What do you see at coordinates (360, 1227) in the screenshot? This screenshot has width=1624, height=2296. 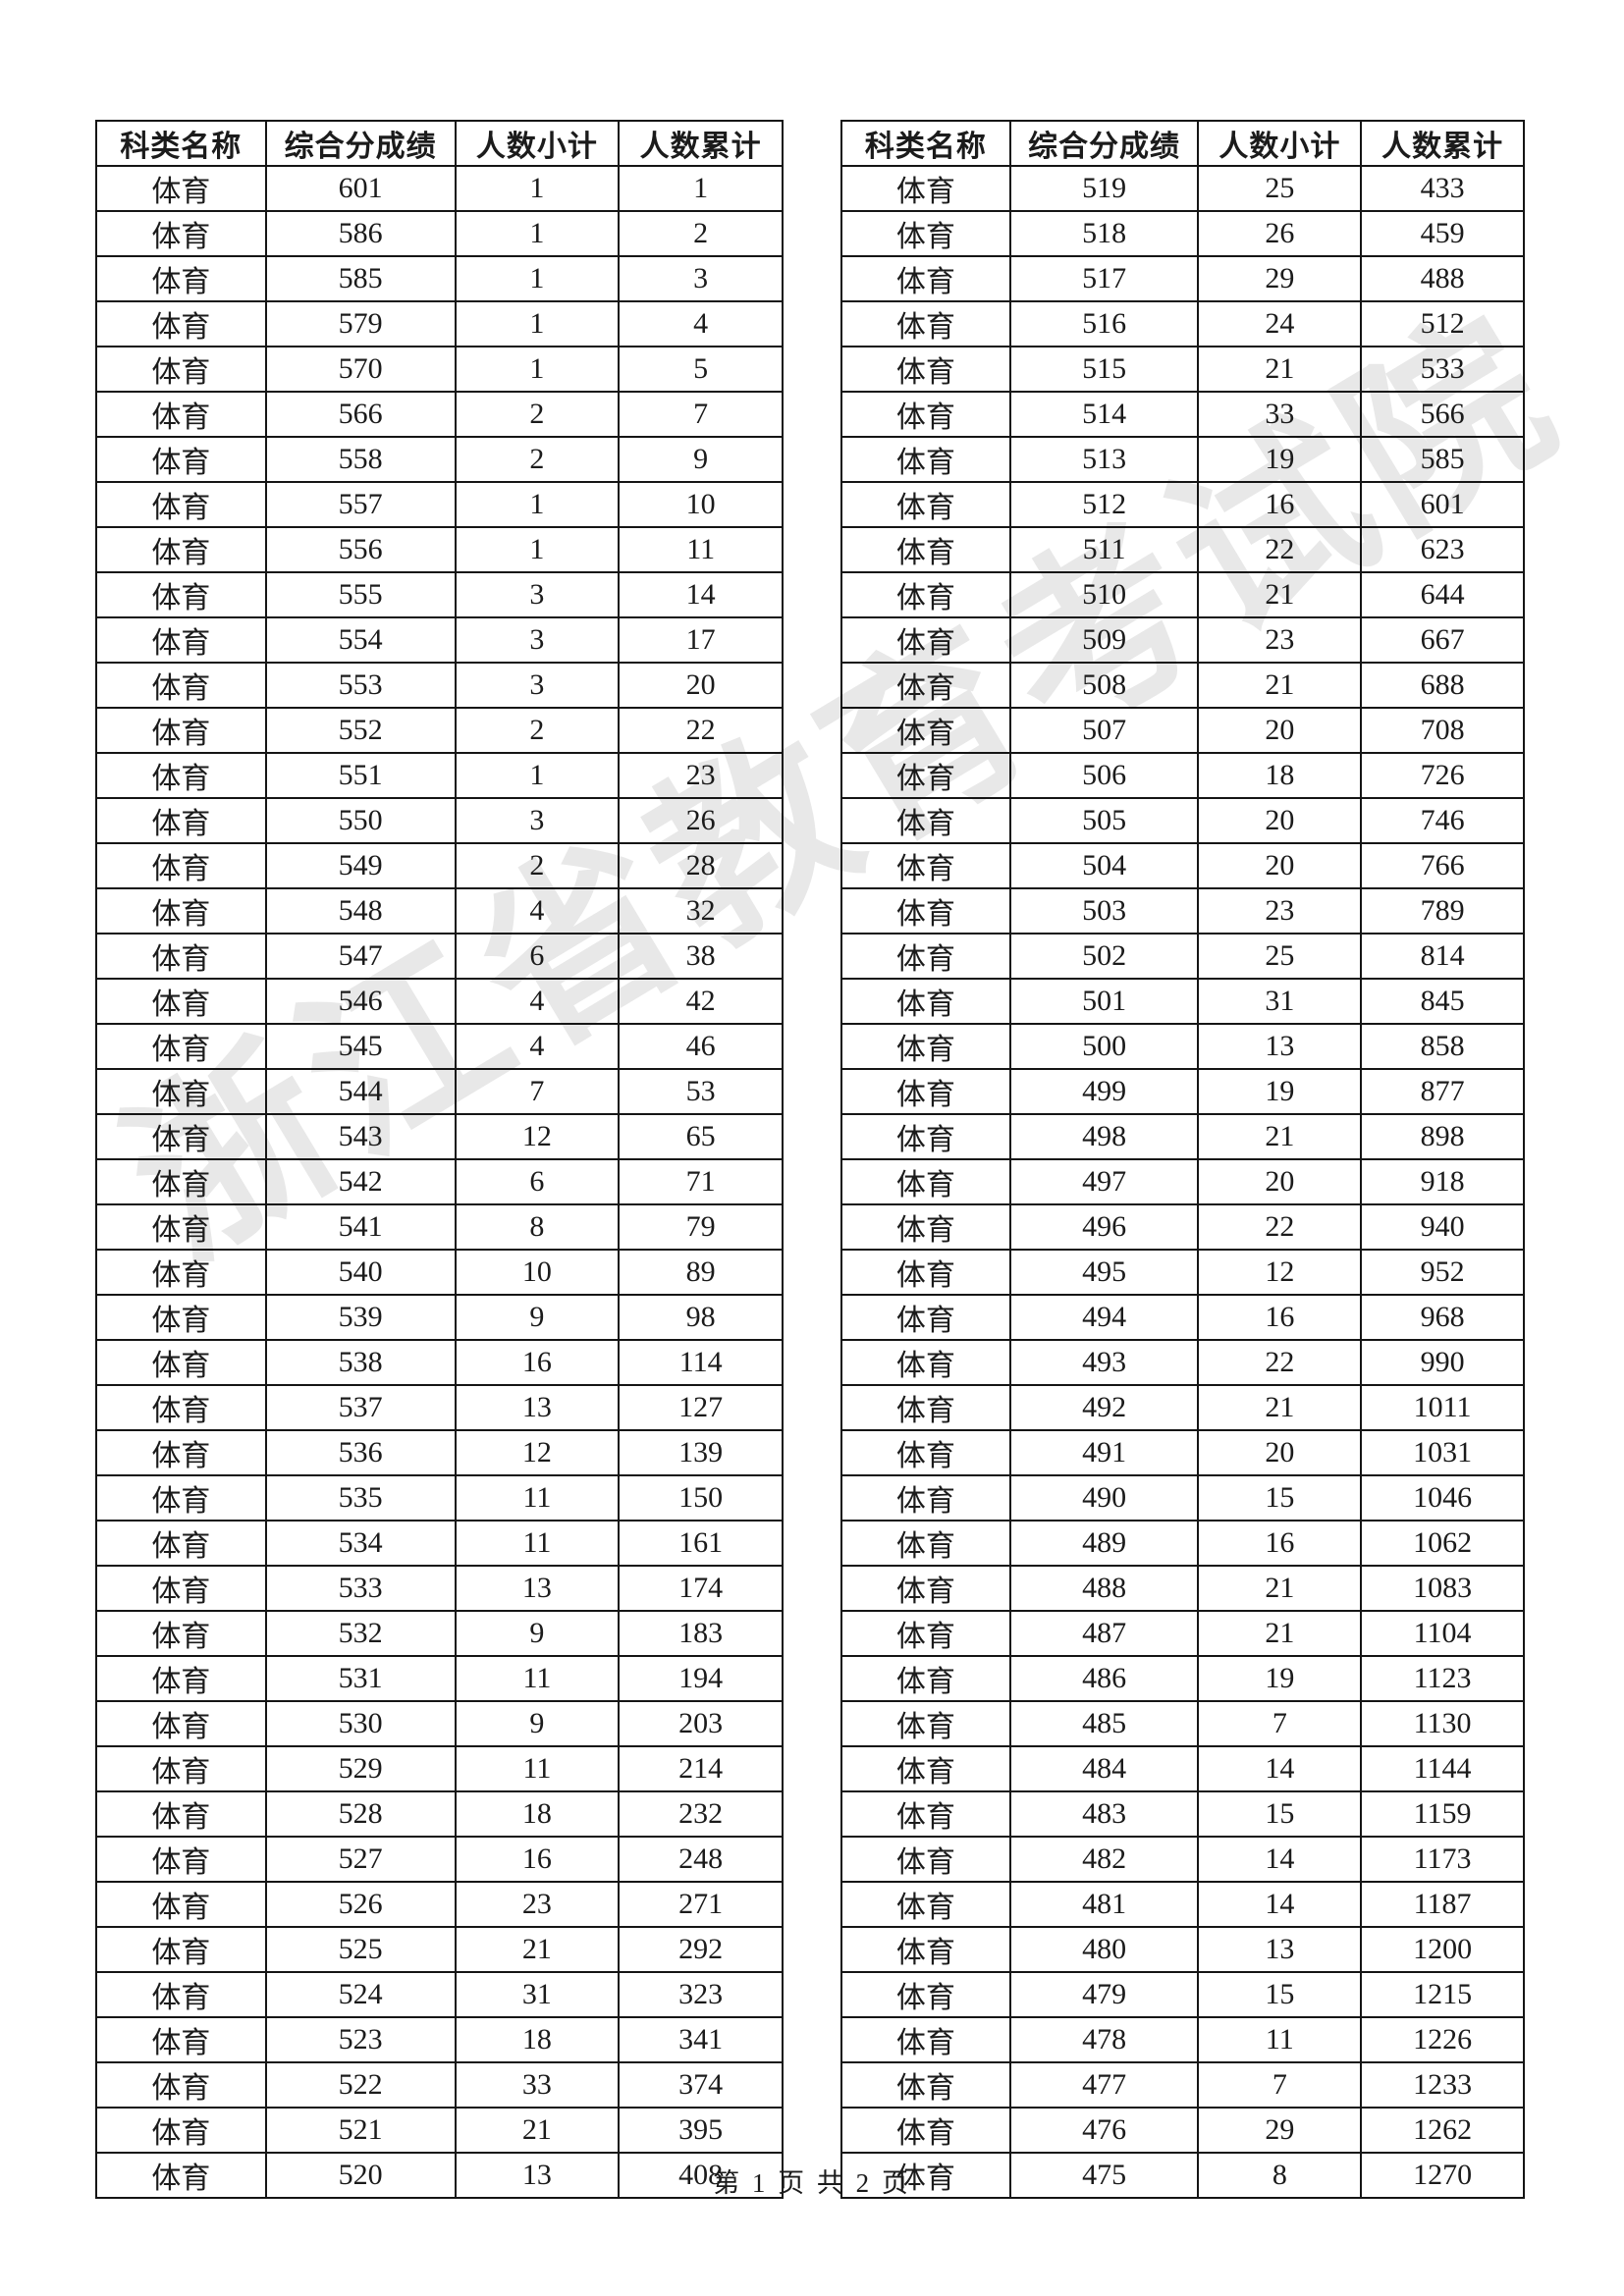 I see `score-cell: 541` at bounding box center [360, 1227].